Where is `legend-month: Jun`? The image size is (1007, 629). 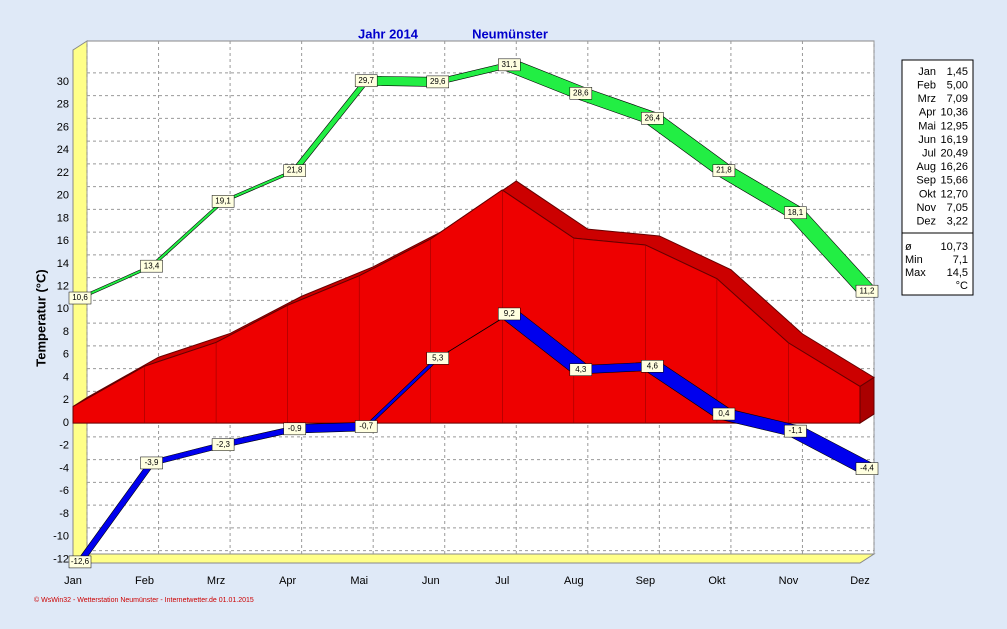
legend-month: Jun is located at coordinates (927, 140).